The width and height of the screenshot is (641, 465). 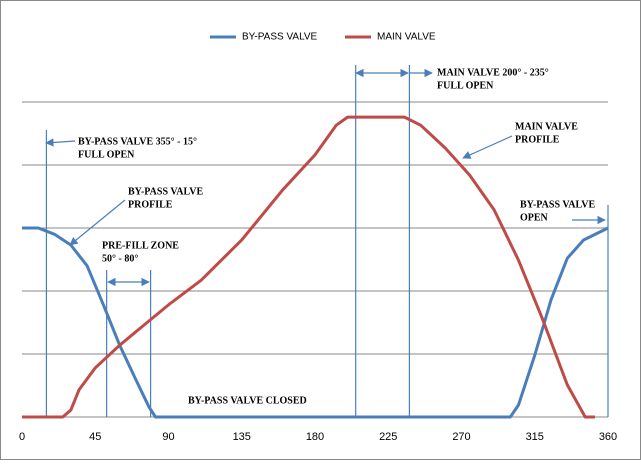 I want to click on x-tick-label: 0, so click(x=22, y=437).